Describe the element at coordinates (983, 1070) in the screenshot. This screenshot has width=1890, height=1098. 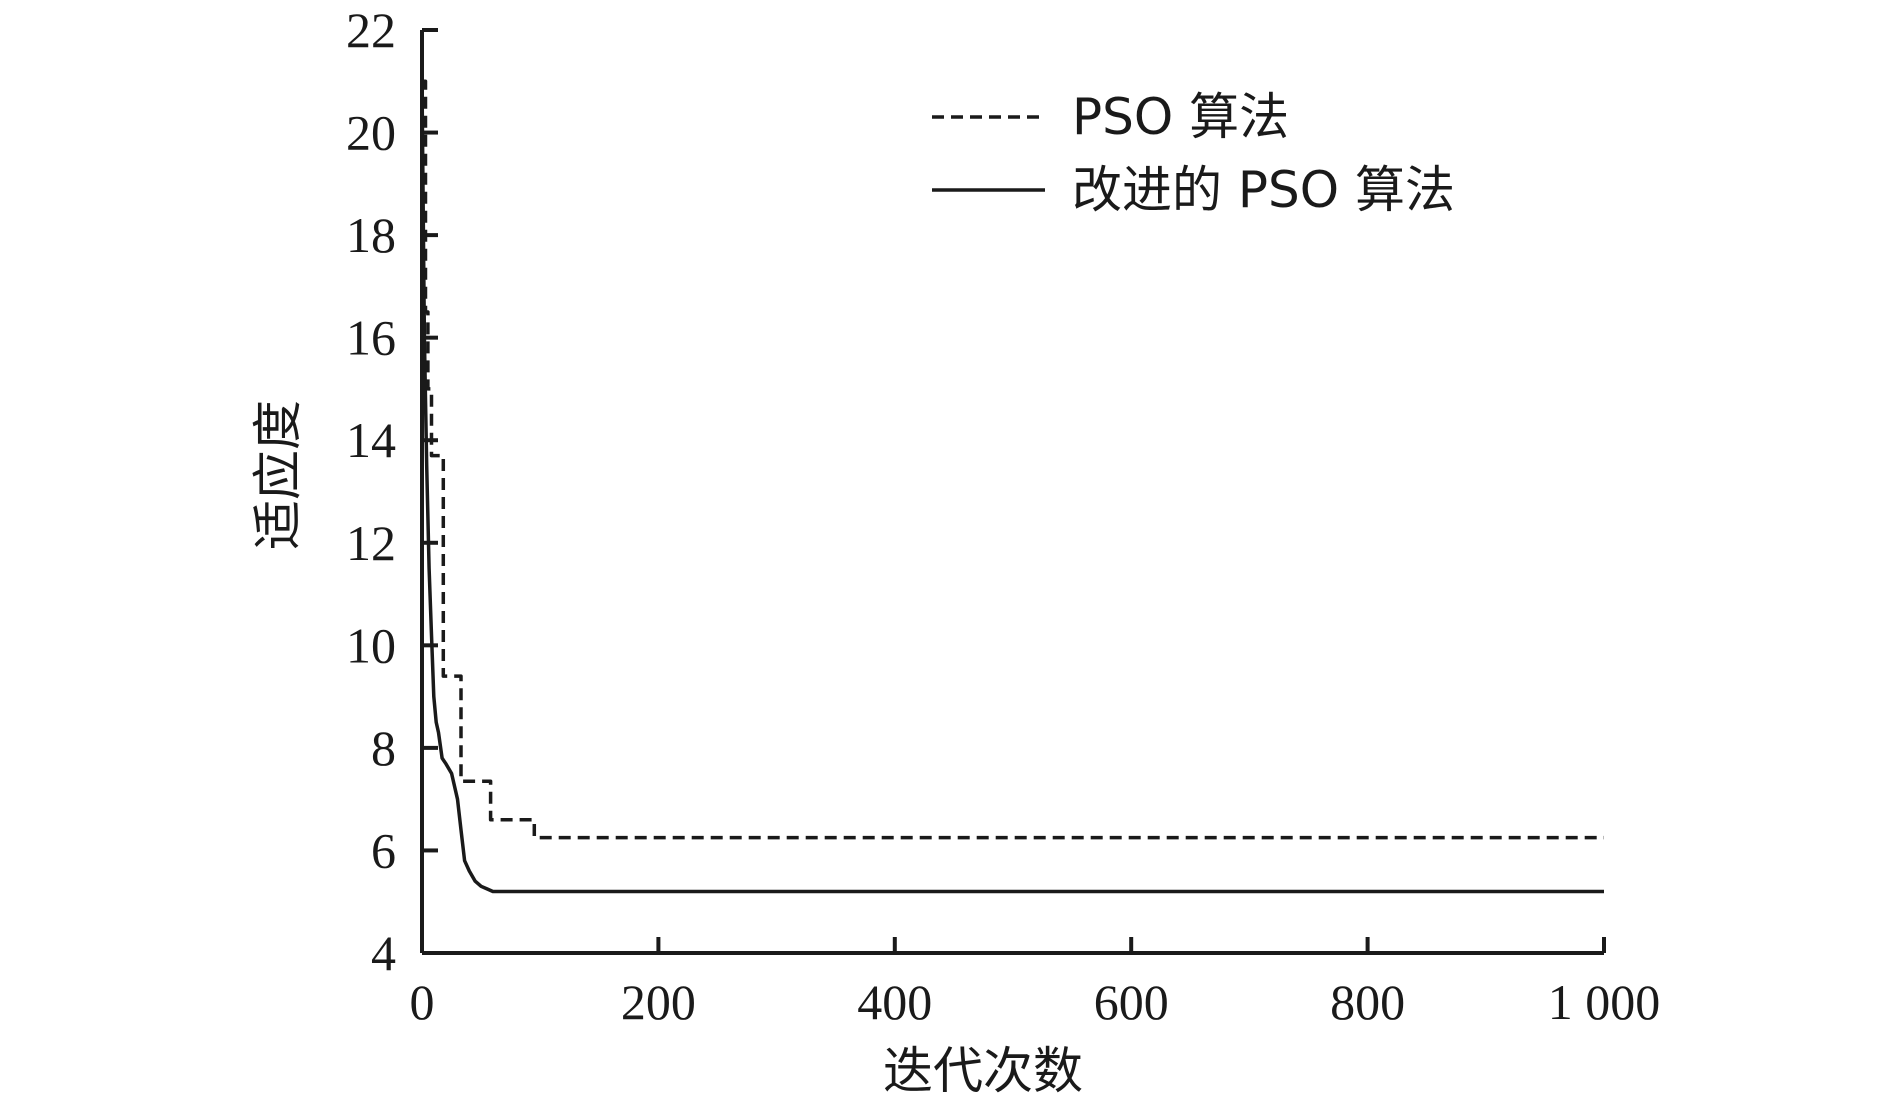
I see `x-axis-title: 迭代次数` at that location.